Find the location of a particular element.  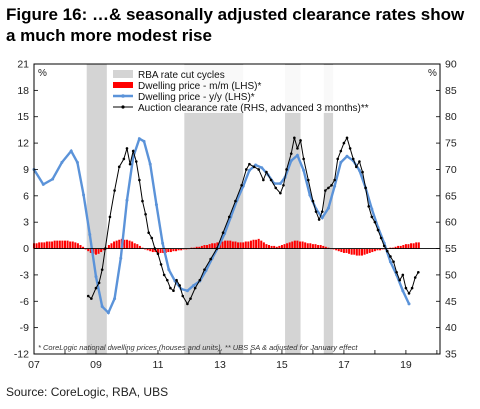

legend-box is located at coordinates (235, 89).